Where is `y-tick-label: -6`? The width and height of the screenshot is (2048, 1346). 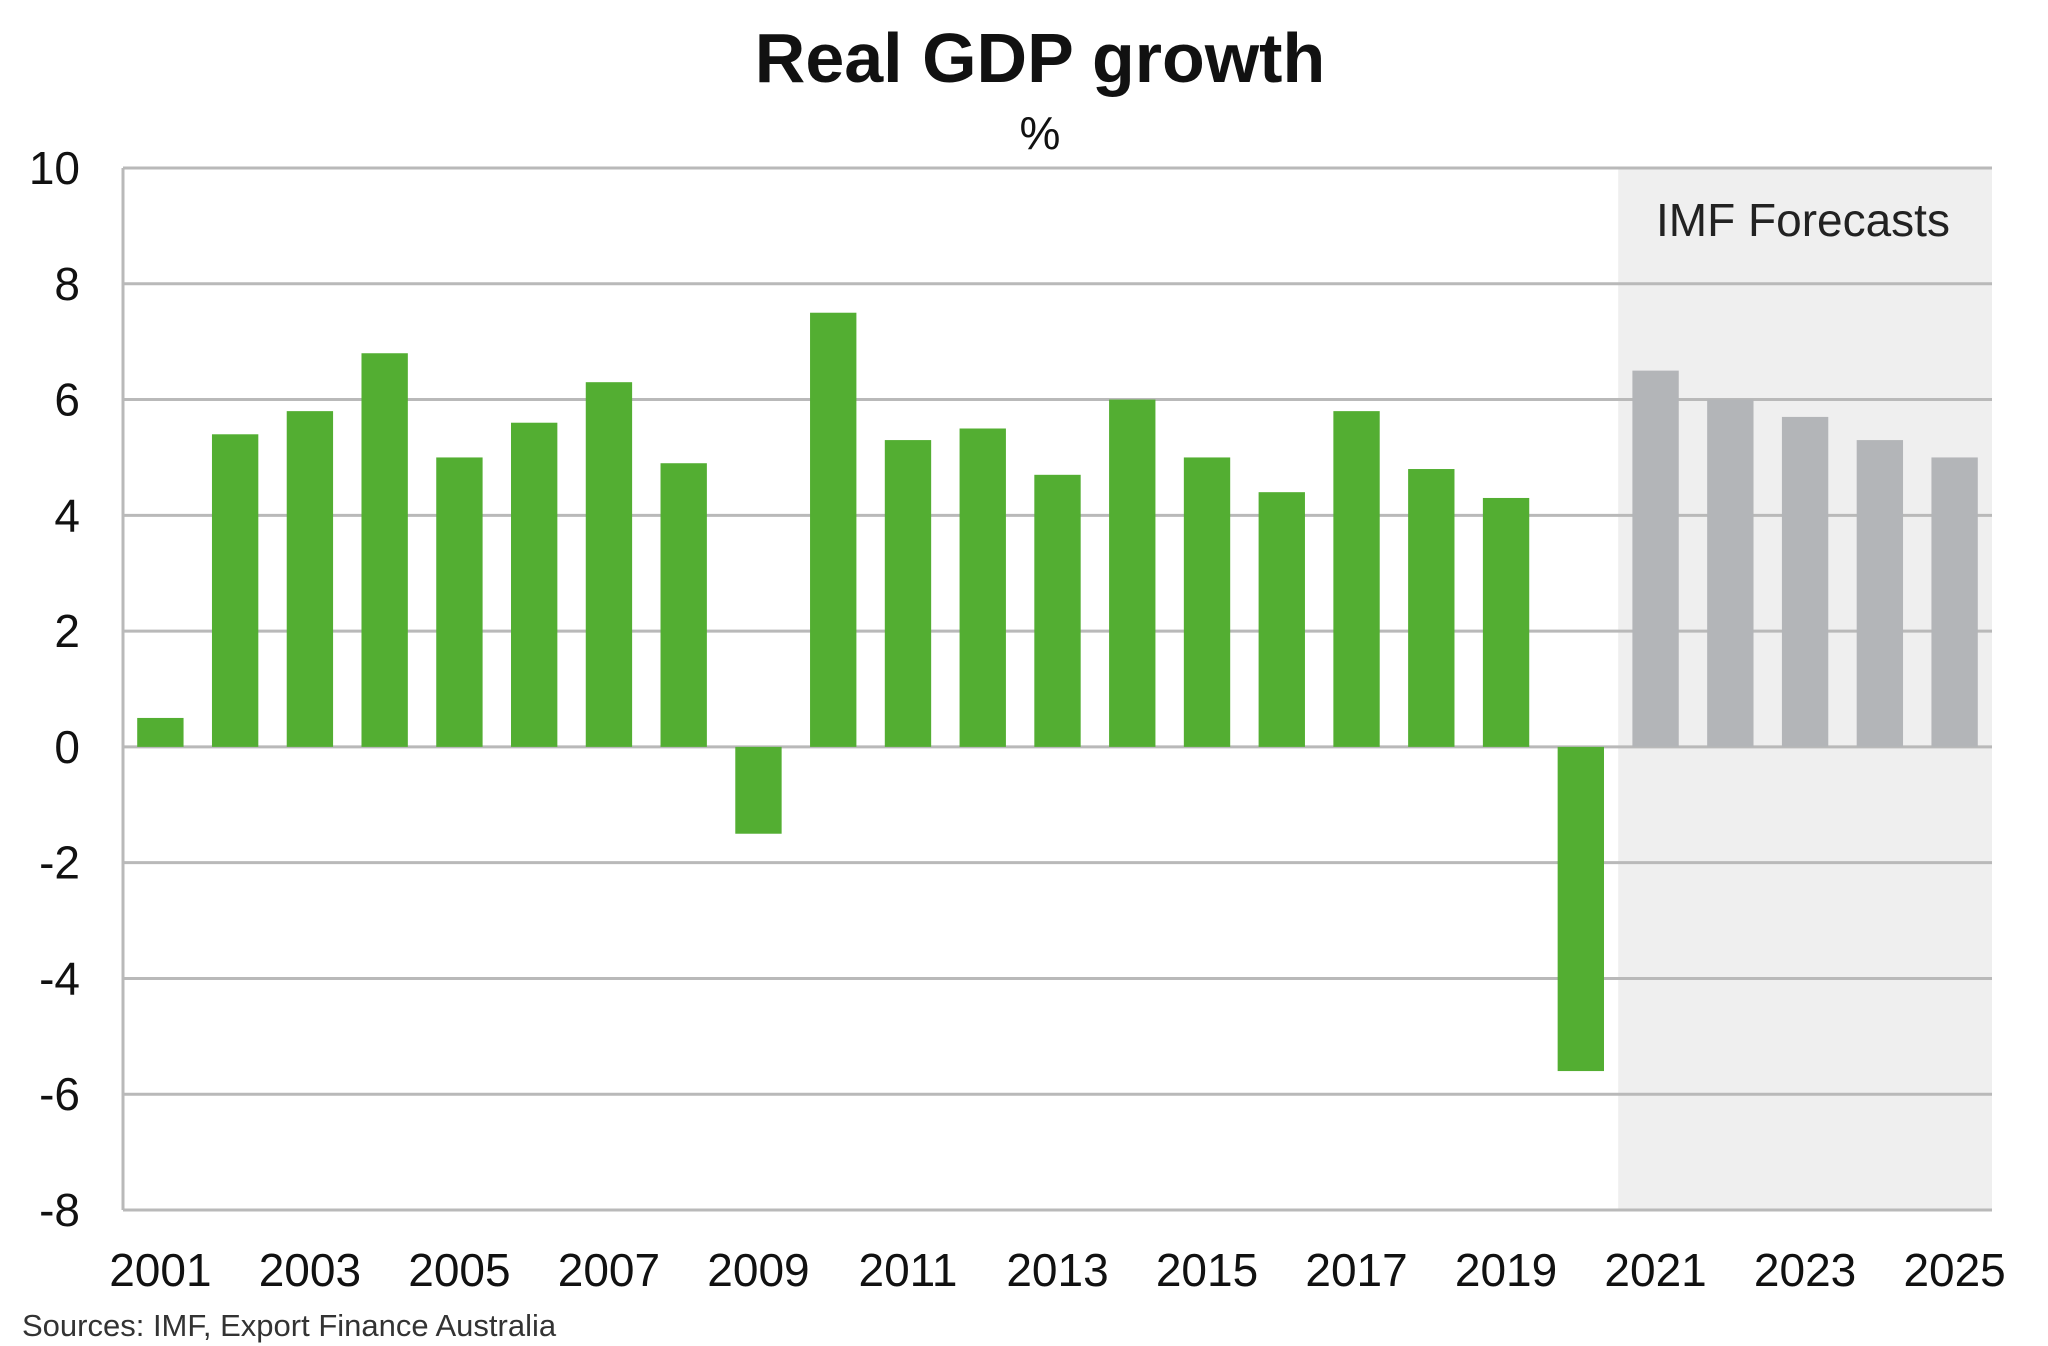
y-tick-label: -6 is located at coordinates (59, 1094).